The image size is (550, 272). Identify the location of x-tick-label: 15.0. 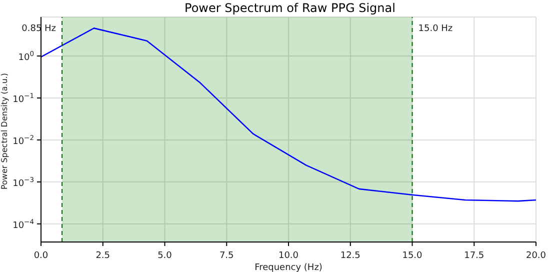
(412, 256).